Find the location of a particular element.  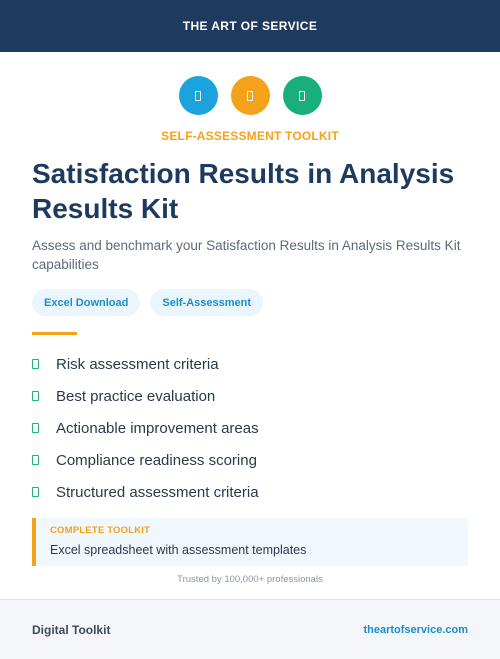

feature-item: Compliance readiness scoring is located at coordinates (252, 460).